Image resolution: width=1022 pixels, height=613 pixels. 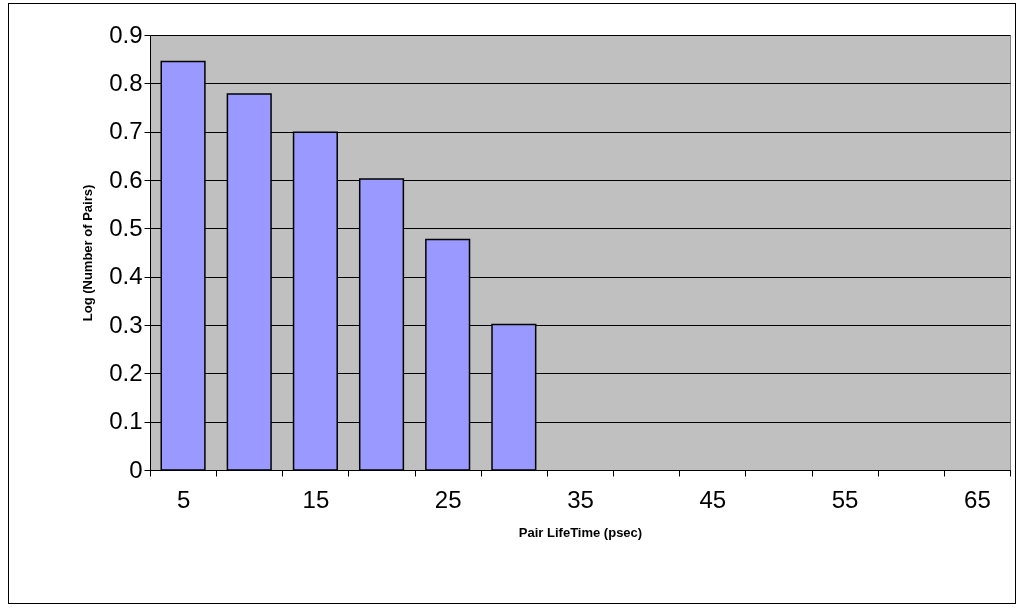 I want to click on x-tick-label: 45, so click(x=713, y=499).